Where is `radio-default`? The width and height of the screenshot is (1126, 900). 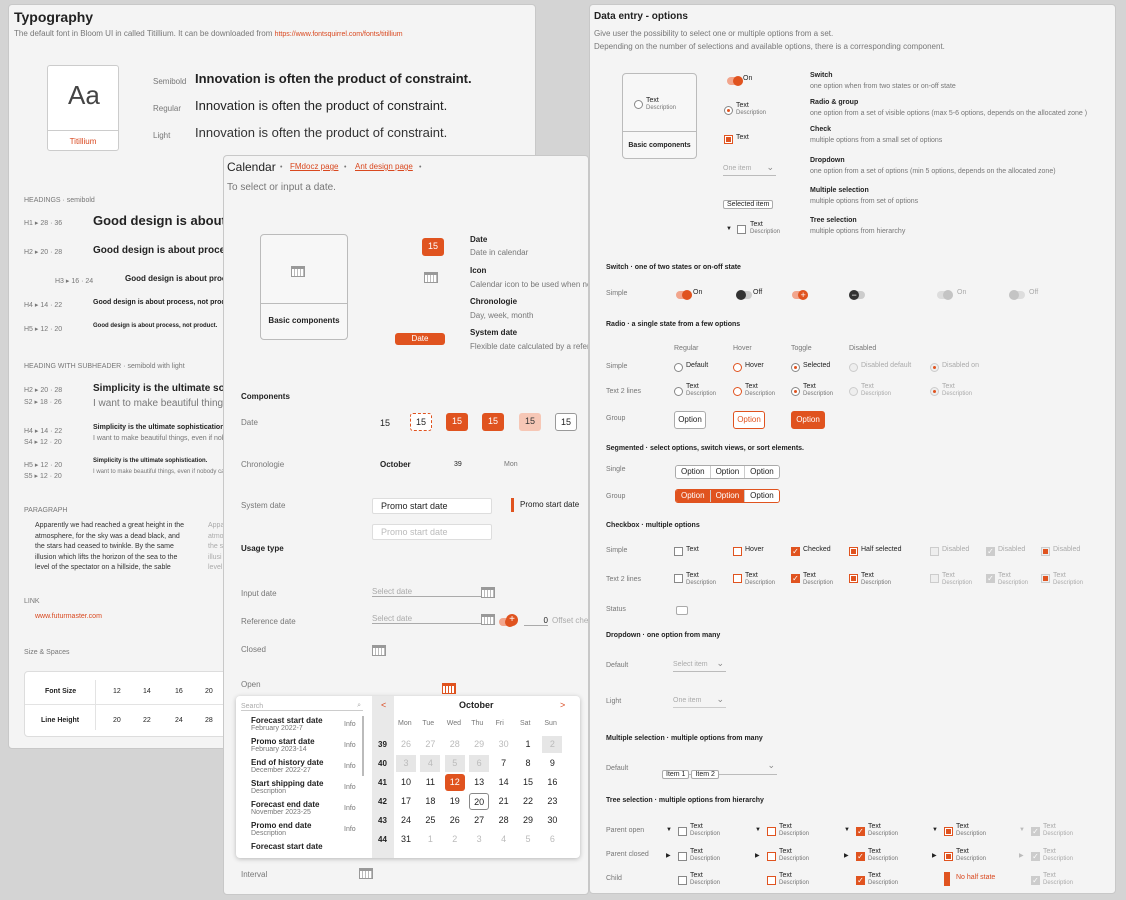 radio-default is located at coordinates (678, 367).